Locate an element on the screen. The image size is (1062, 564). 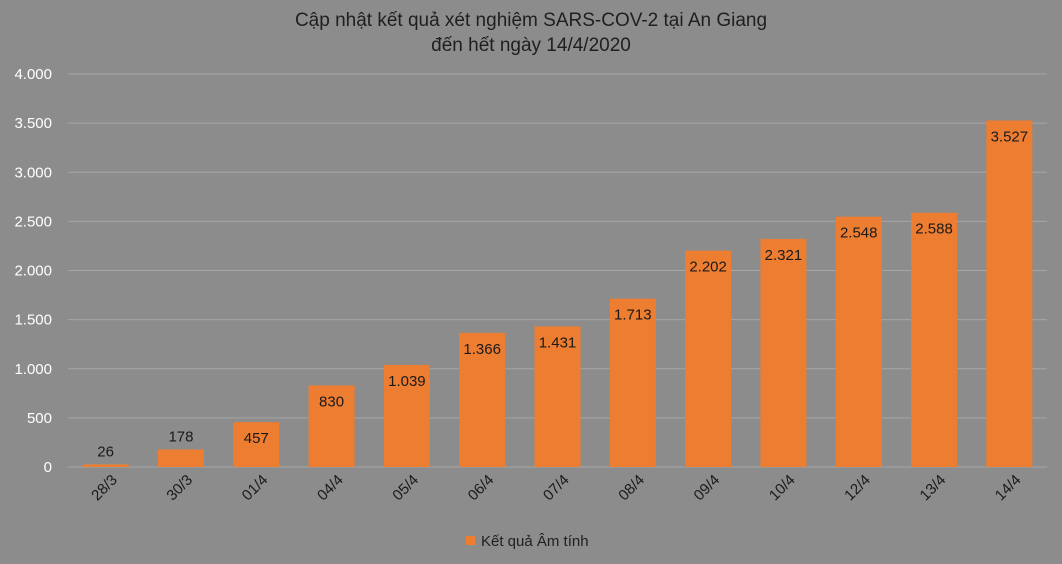
x-tick-label: 04/4 is located at coordinates (330, 487).